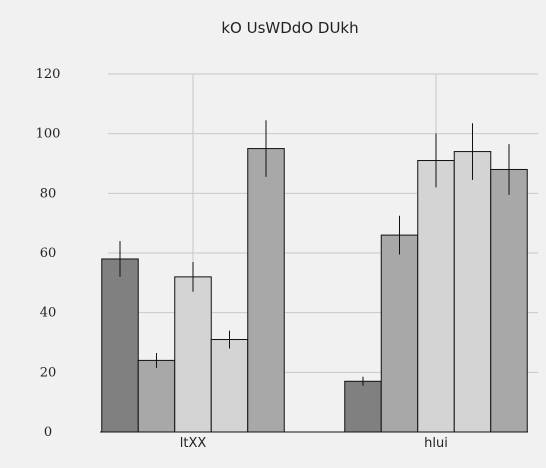 The image size is (546, 468). I want to click on y-tick-label: 0, so click(48, 432).